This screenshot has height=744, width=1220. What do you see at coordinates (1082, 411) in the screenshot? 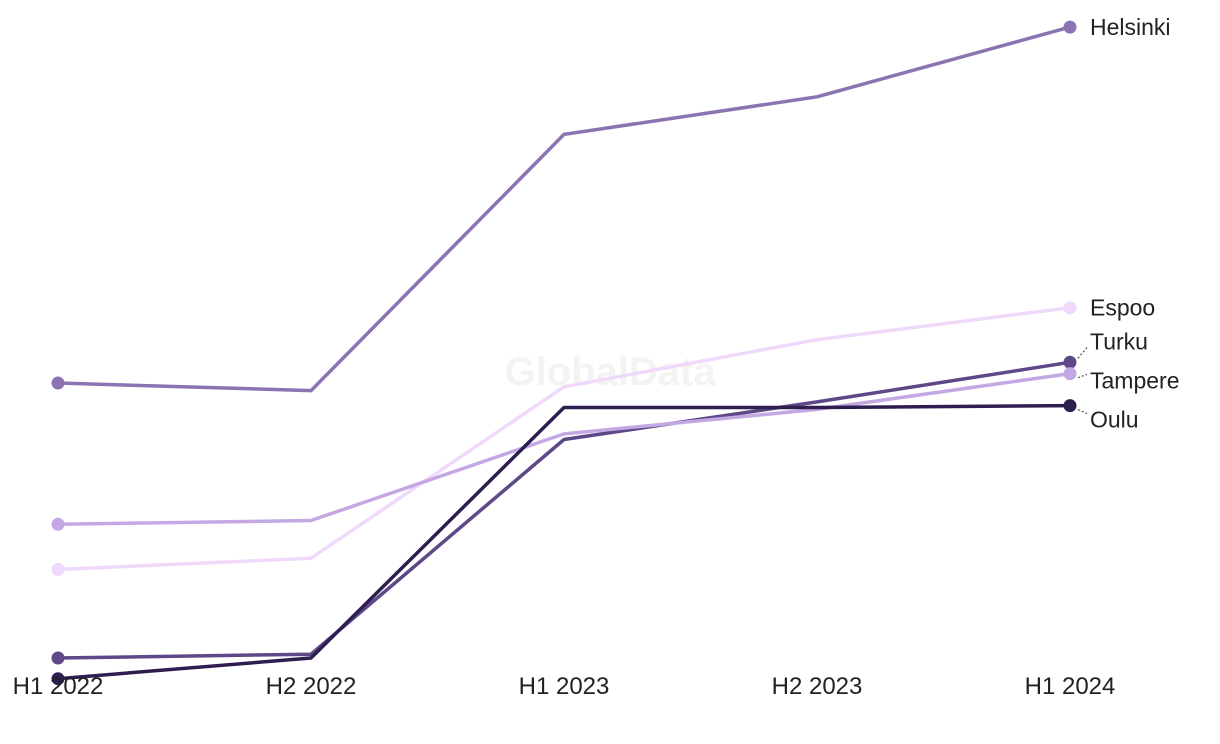
I see `label-connector-oulu` at bounding box center [1082, 411].